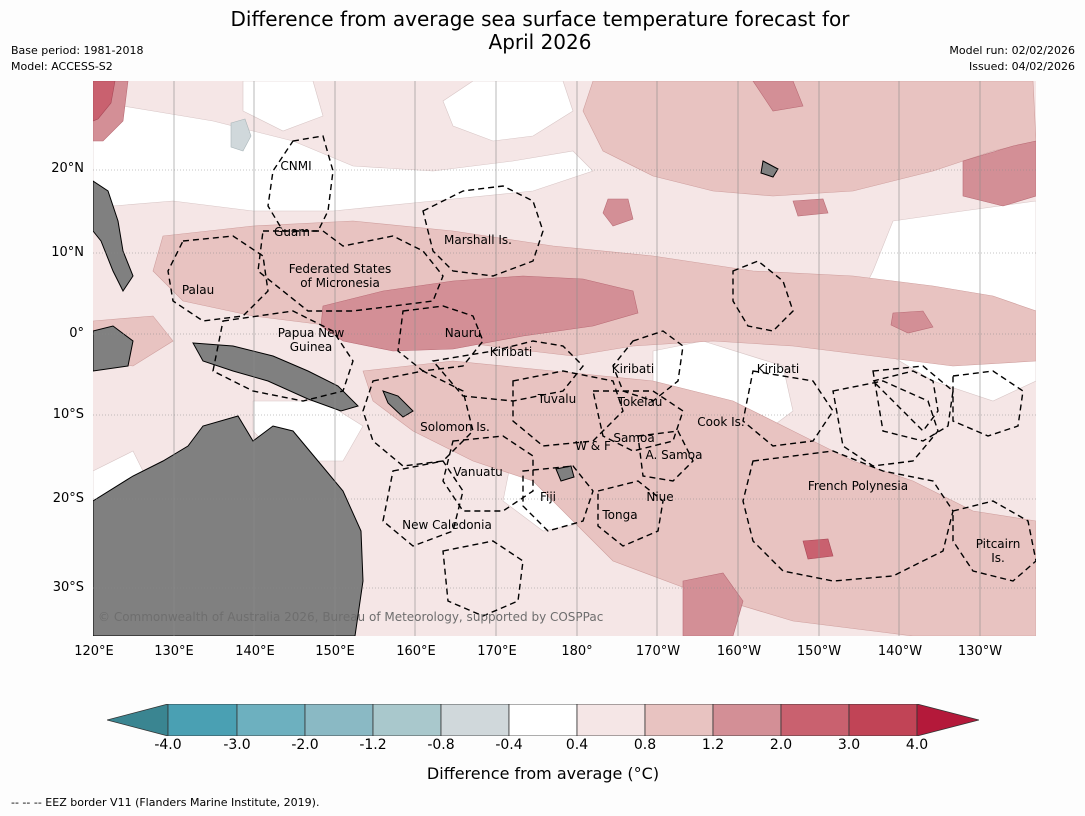  What do you see at coordinates (198, 290) in the screenshot?
I see `label-palau: Palau` at bounding box center [198, 290].